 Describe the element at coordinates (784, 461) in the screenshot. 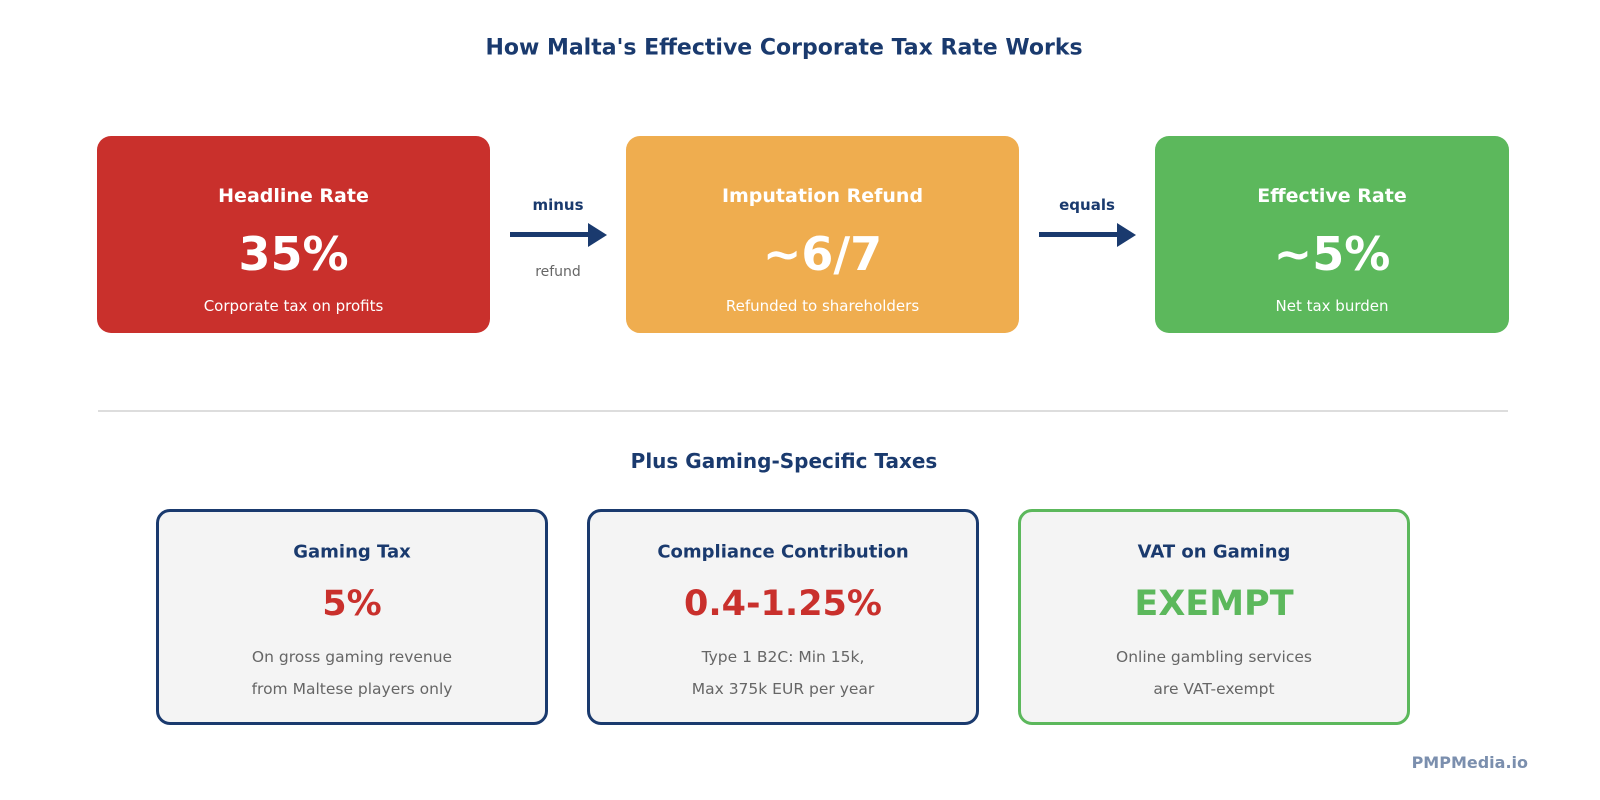

I see `section-heading: Plus Gaming-Specific Taxes` at that location.